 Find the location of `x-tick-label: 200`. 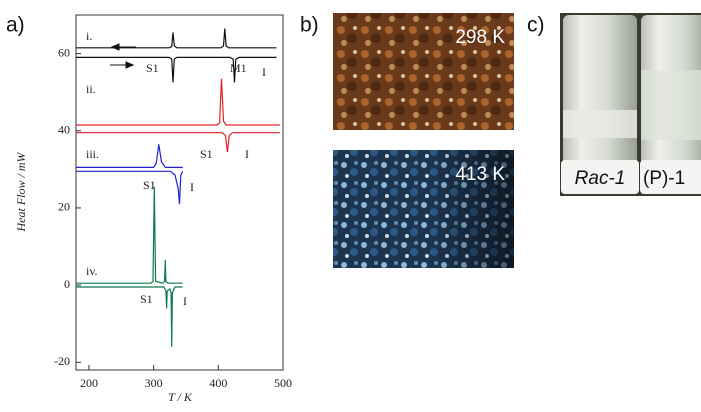

x-tick-label: 200 is located at coordinates (89, 383).